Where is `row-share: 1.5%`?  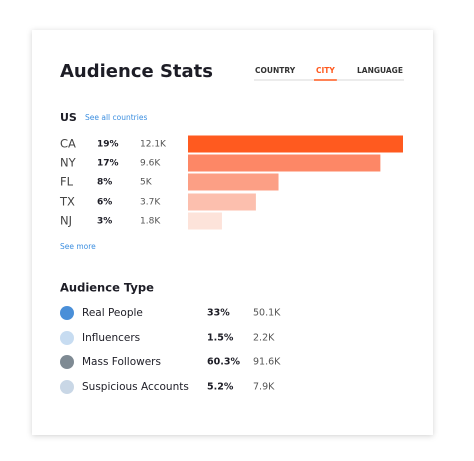 row-share: 1.5% is located at coordinates (220, 338).